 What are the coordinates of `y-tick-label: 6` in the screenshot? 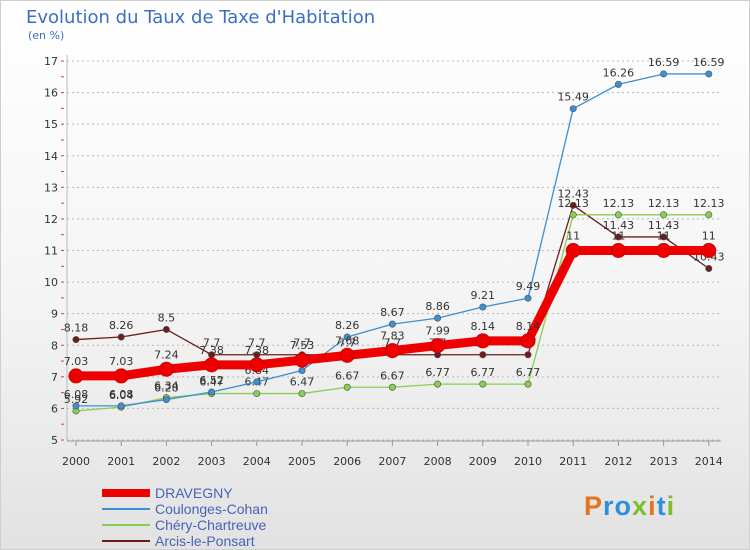 It's located at (54, 408).